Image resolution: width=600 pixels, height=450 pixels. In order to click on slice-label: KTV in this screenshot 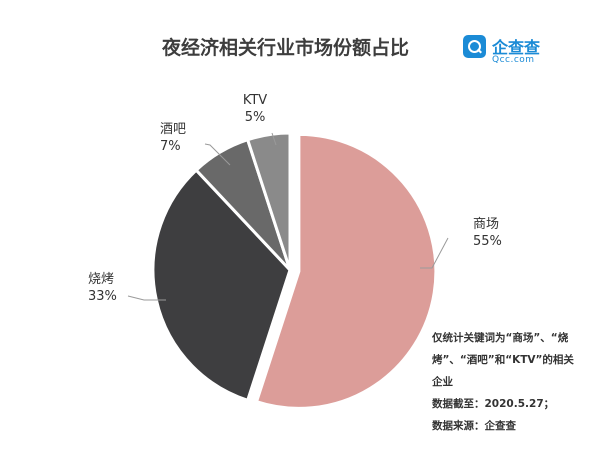, I will do `click(255, 100)`.